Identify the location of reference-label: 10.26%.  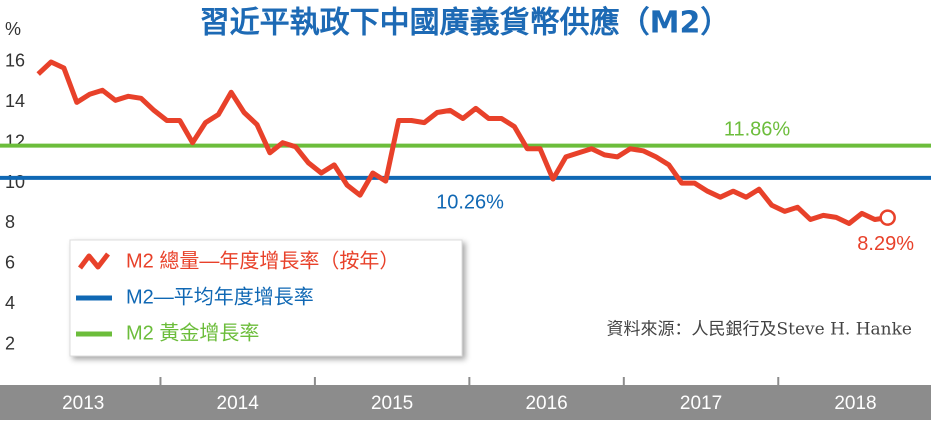
(470, 202).